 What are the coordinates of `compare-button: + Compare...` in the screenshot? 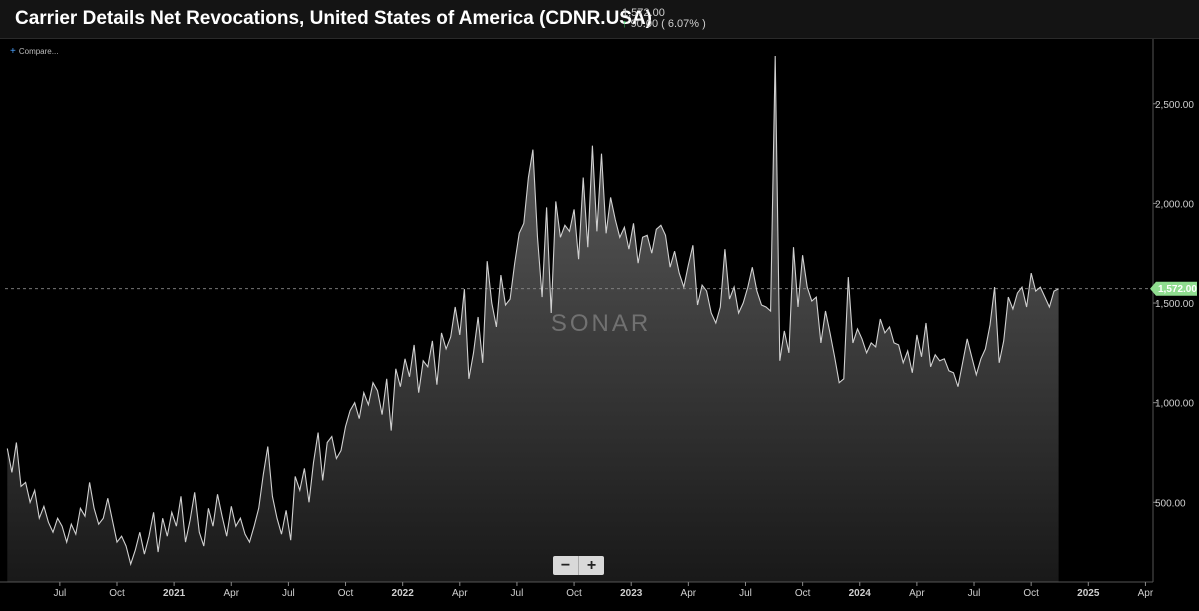 It's located at (34, 51).